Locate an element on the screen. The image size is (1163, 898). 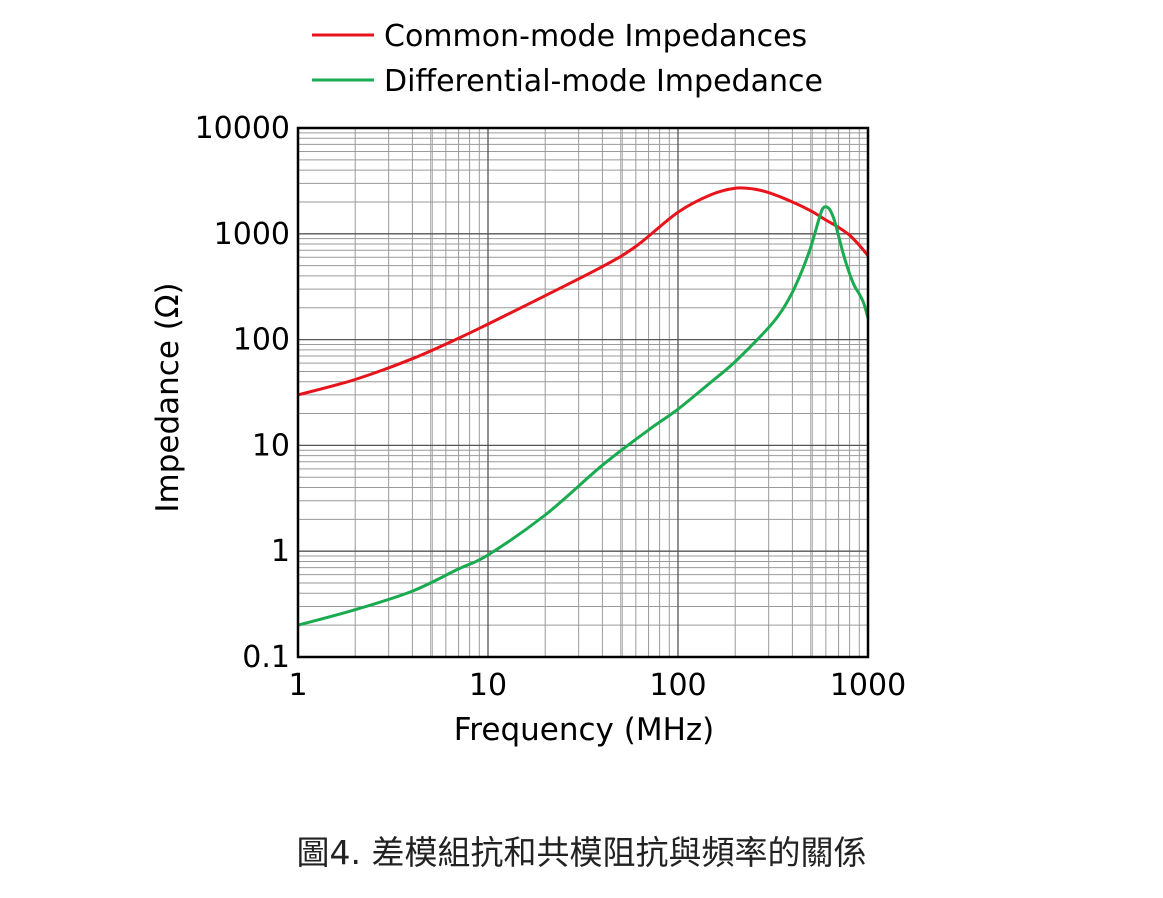
y-tick-label: 1 is located at coordinates (280, 551).